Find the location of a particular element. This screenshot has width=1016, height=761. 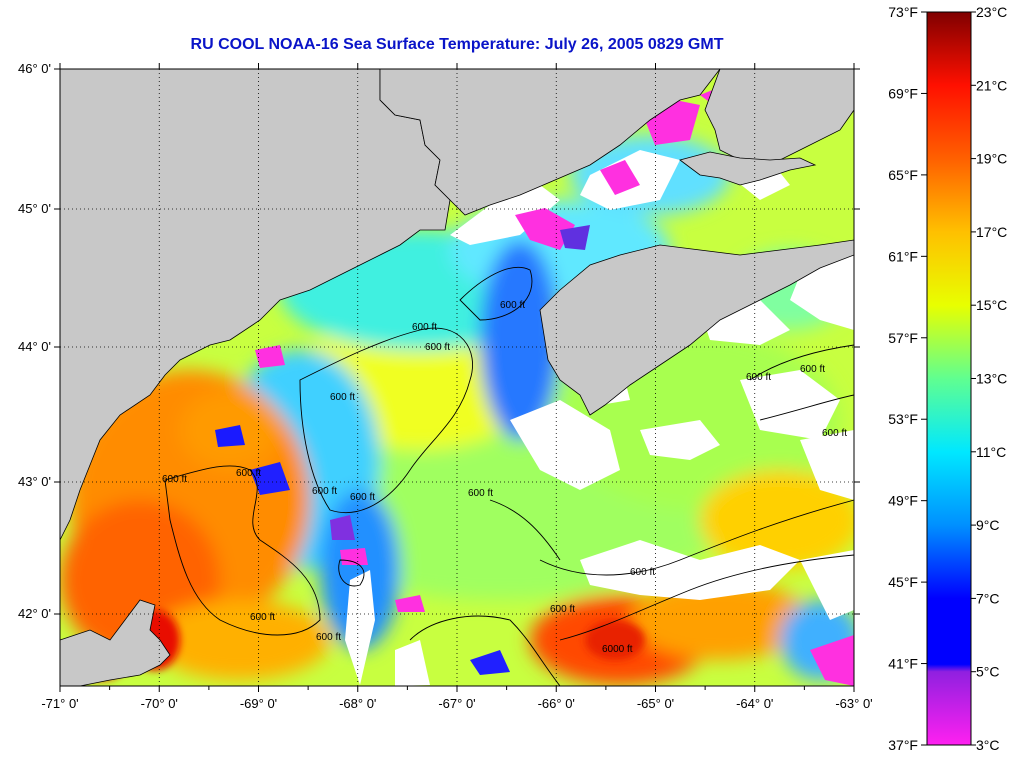

colorbar-celsius-label: 13°C is located at coordinates (991, 379).